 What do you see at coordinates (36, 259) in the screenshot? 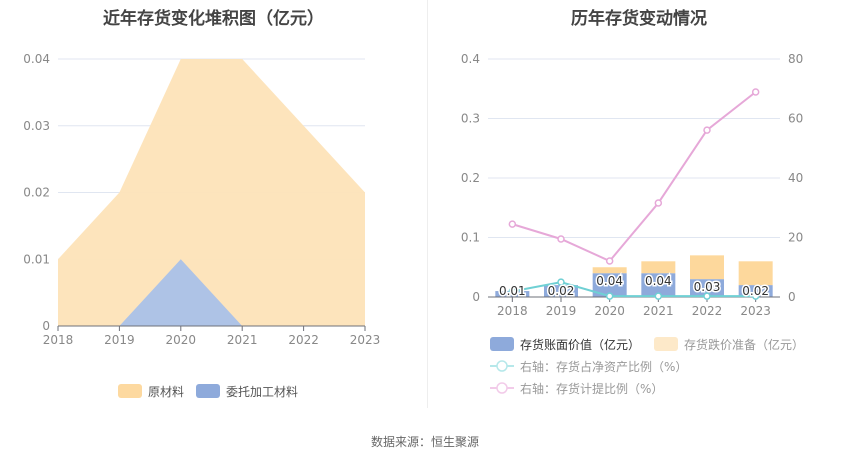
I see `svg-text: 0.01` at bounding box center [36, 259].